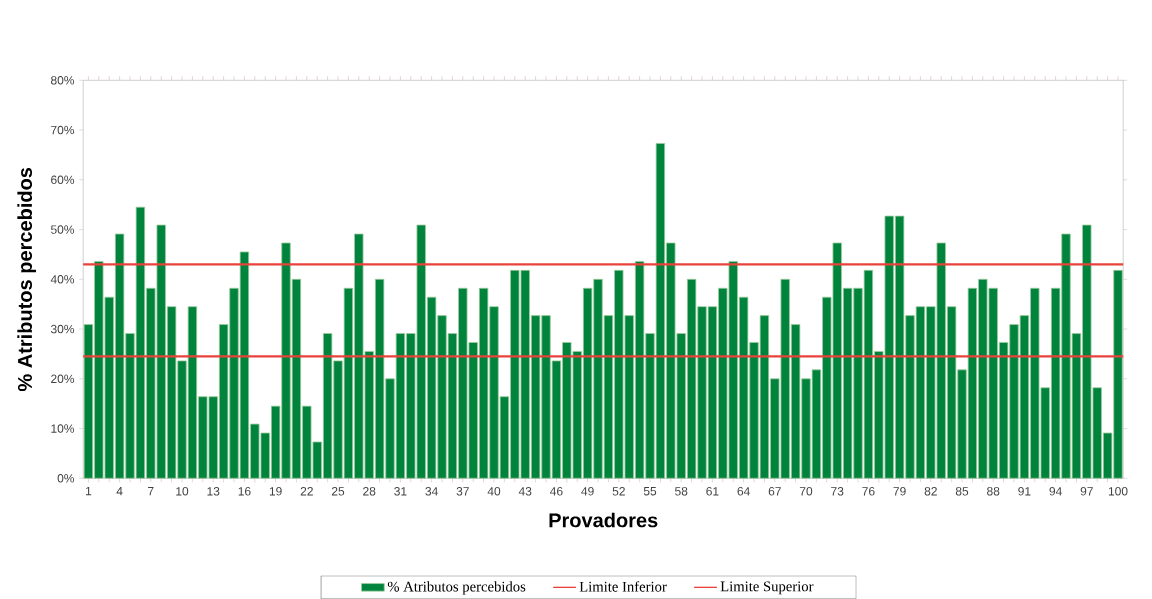 The height and width of the screenshot is (599, 1152). Describe the element at coordinates (63, 428) in the screenshot. I see `y-tick-label: 10%` at that location.